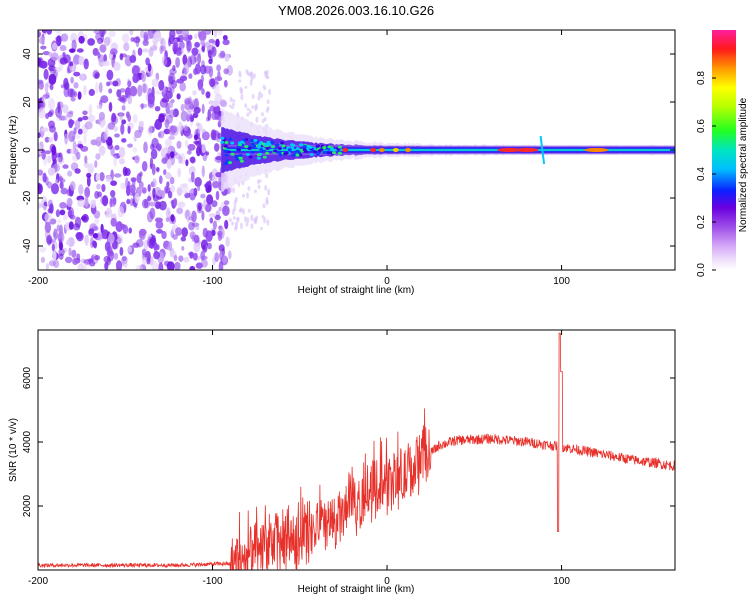  What do you see at coordinates (27, 505) in the screenshot?
I see `y-tick-label: 2000` at bounding box center [27, 505].